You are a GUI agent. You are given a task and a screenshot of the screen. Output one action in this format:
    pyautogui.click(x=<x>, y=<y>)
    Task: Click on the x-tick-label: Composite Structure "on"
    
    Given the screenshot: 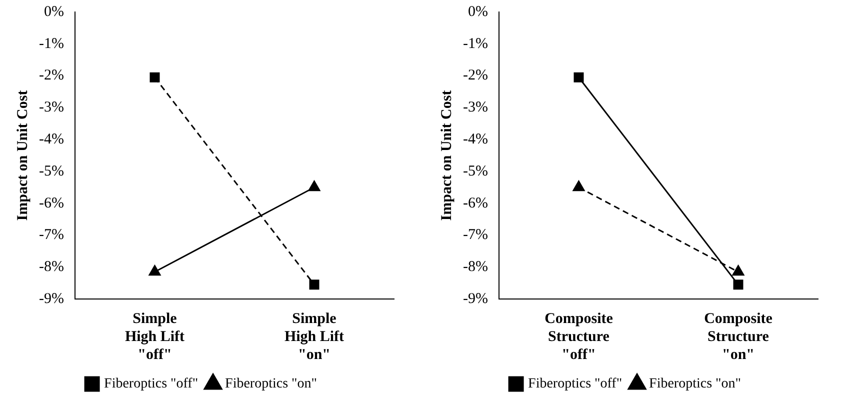 What is the action you would take?
    pyautogui.click(x=738, y=336)
    